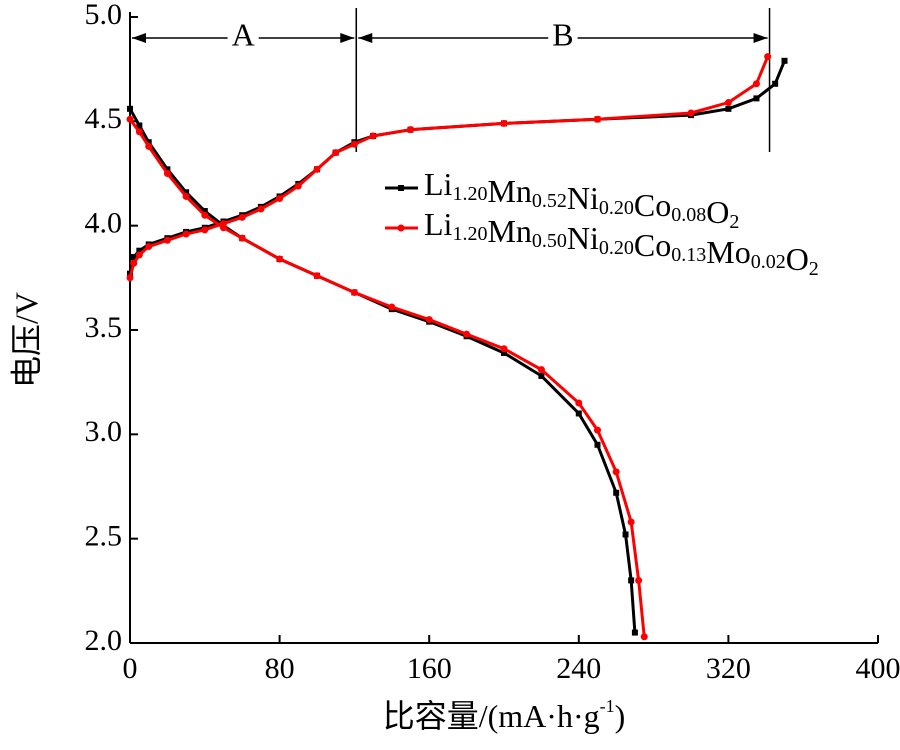 The image size is (900, 750). What do you see at coordinates (280, 668) in the screenshot?
I see `x-tick-label: 80` at bounding box center [280, 668].